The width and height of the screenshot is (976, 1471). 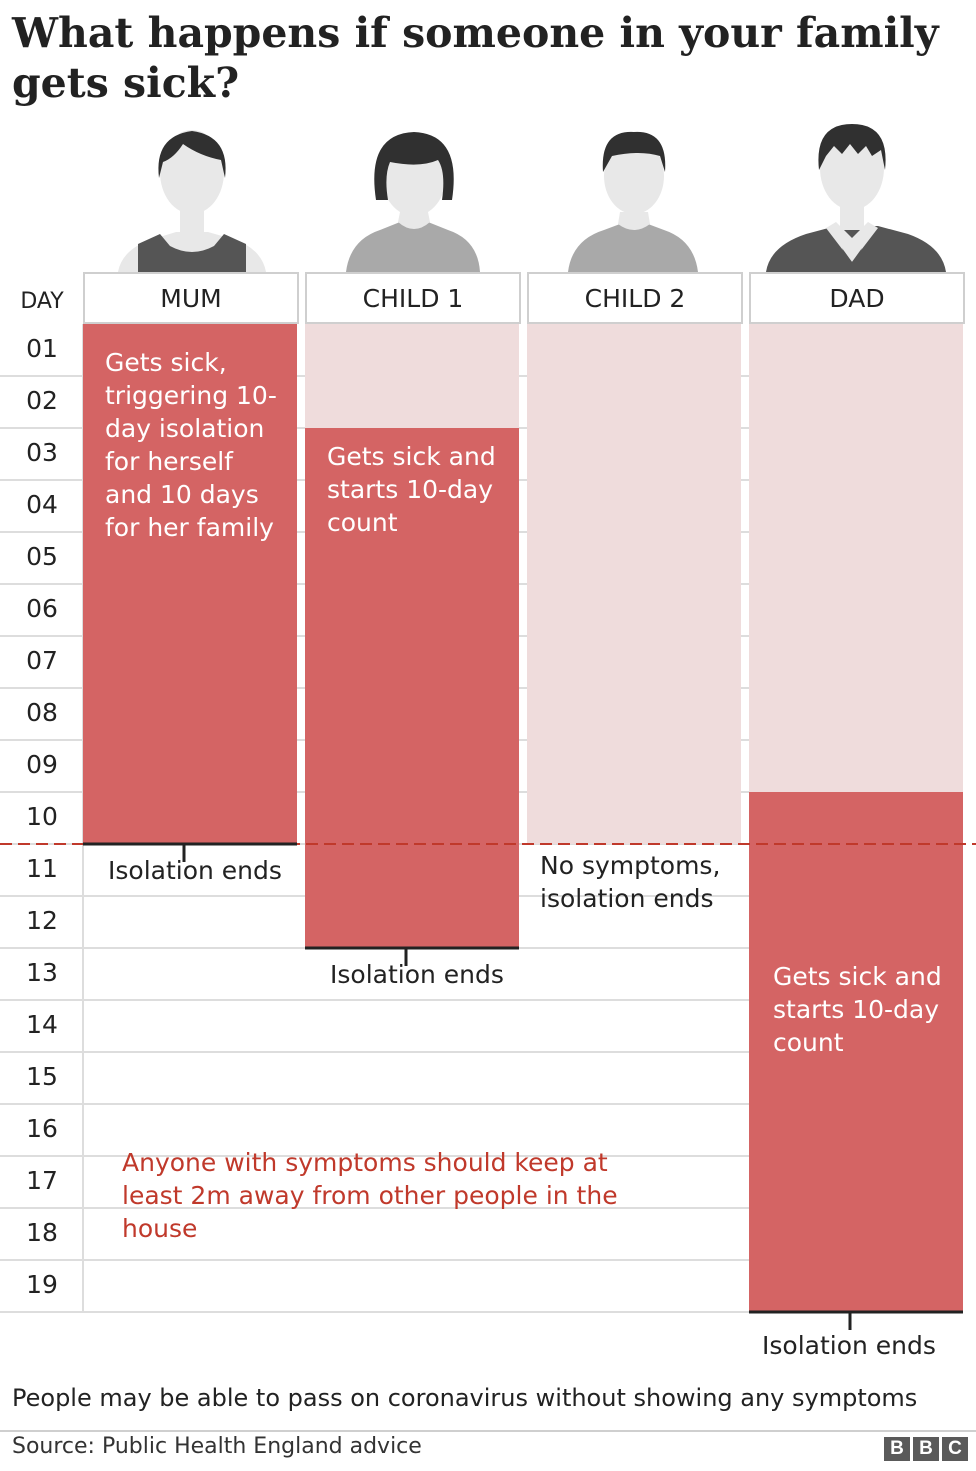 I want to click on child2-avatar, so click(x=633, y=201).